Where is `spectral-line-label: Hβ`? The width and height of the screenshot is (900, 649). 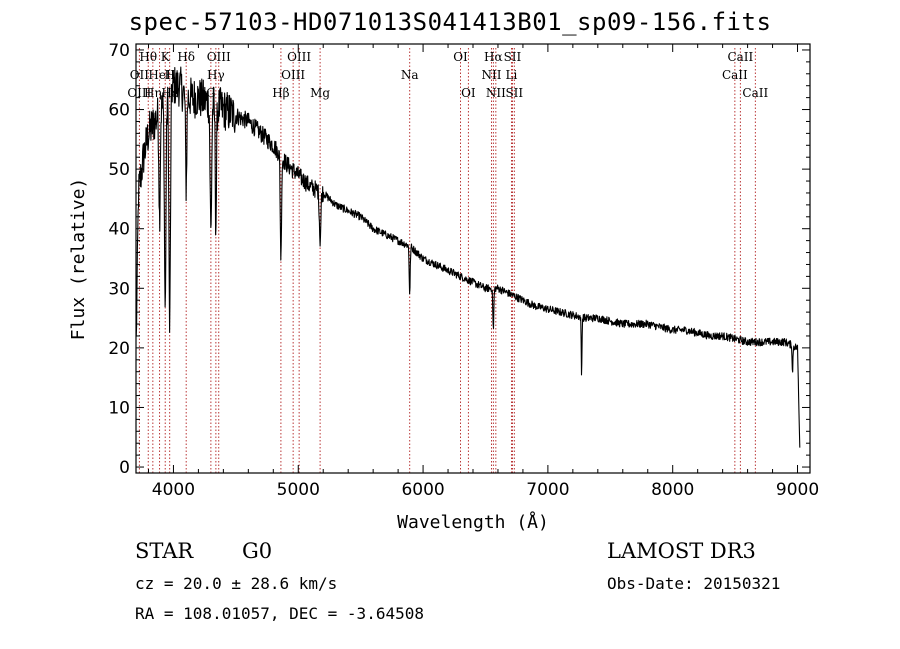 spectral-line-label: Hβ is located at coordinates (280, 93).